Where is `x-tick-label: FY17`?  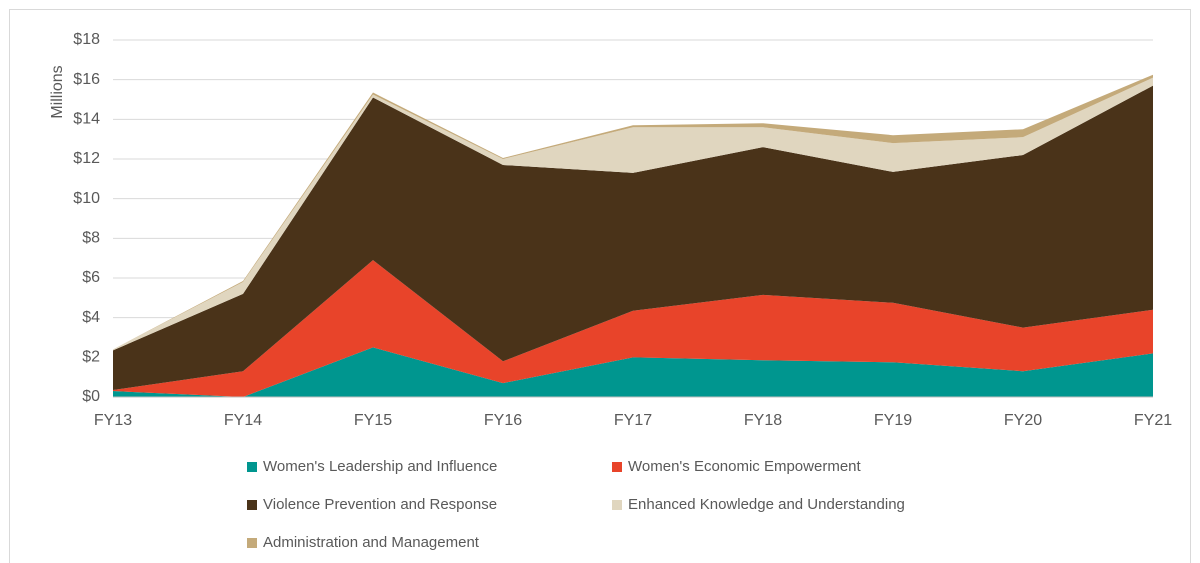
x-tick-label: FY17 is located at coordinates (633, 420).